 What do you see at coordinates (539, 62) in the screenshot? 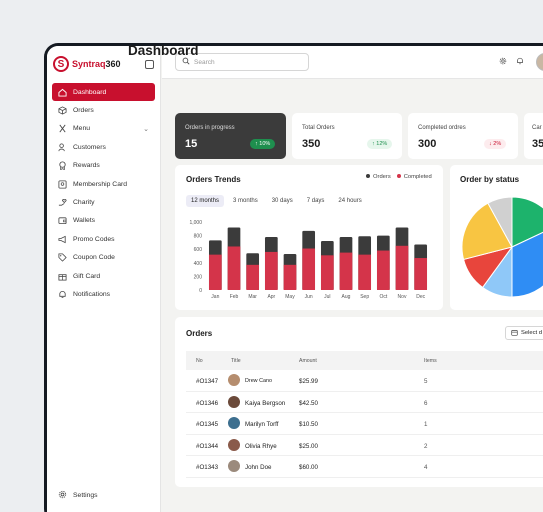
I see `user-avatar` at bounding box center [539, 62].